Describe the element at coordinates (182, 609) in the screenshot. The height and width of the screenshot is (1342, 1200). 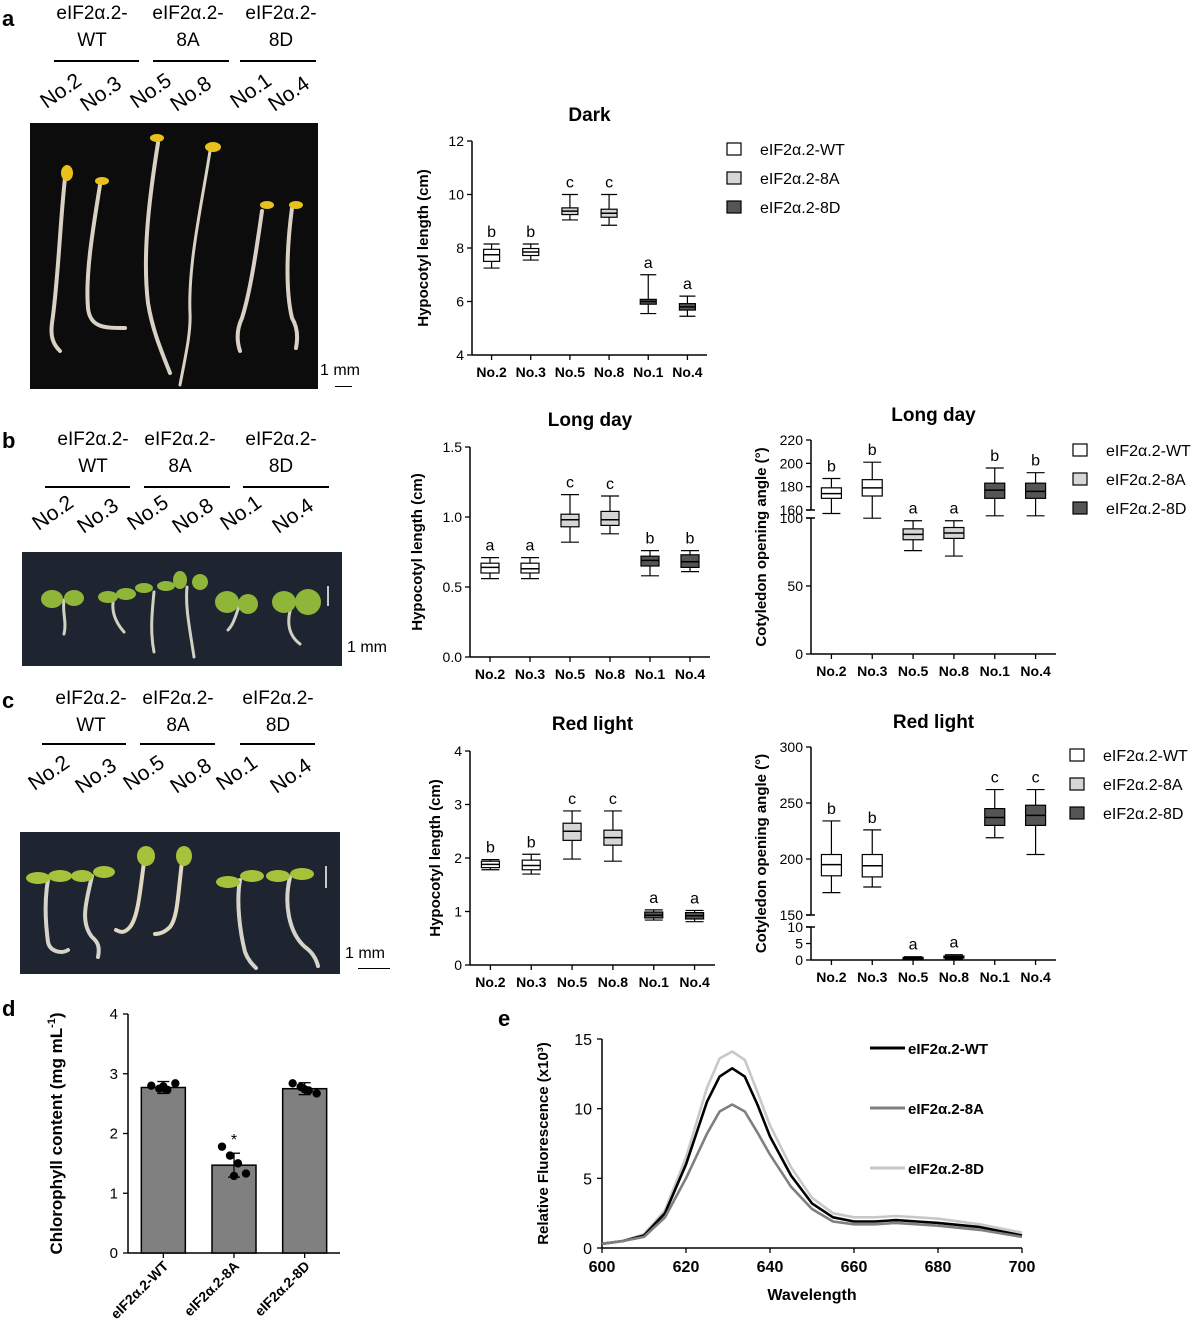
I see `seedling-photo-long-day` at that location.